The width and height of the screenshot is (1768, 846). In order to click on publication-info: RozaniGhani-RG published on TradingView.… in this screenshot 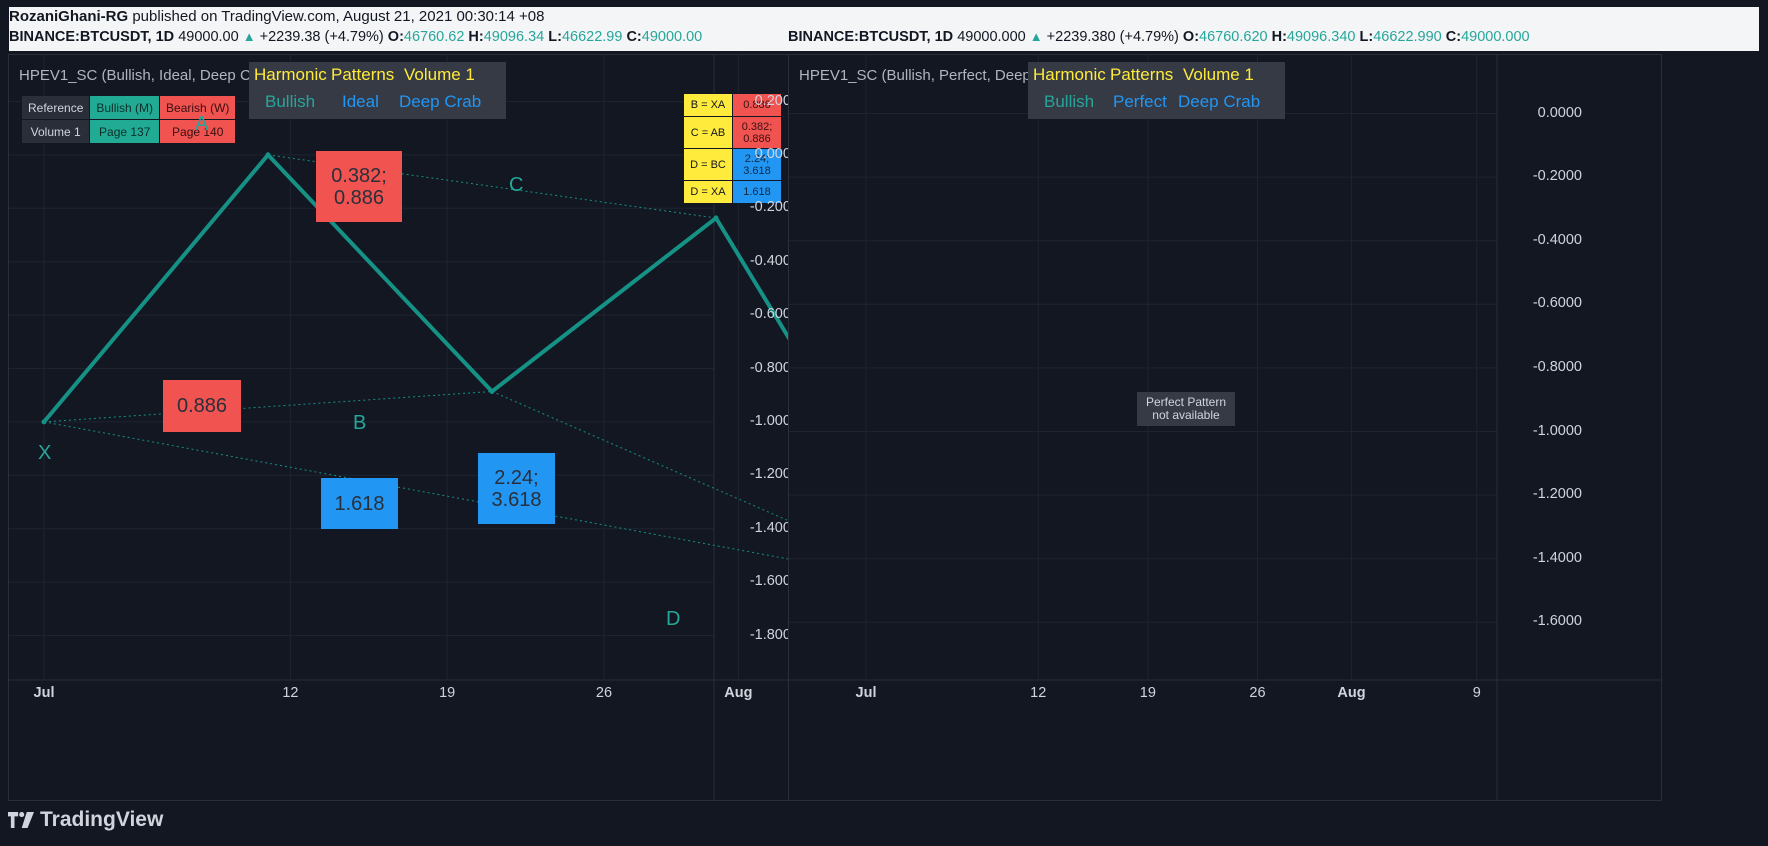, I will do `click(276, 16)`.